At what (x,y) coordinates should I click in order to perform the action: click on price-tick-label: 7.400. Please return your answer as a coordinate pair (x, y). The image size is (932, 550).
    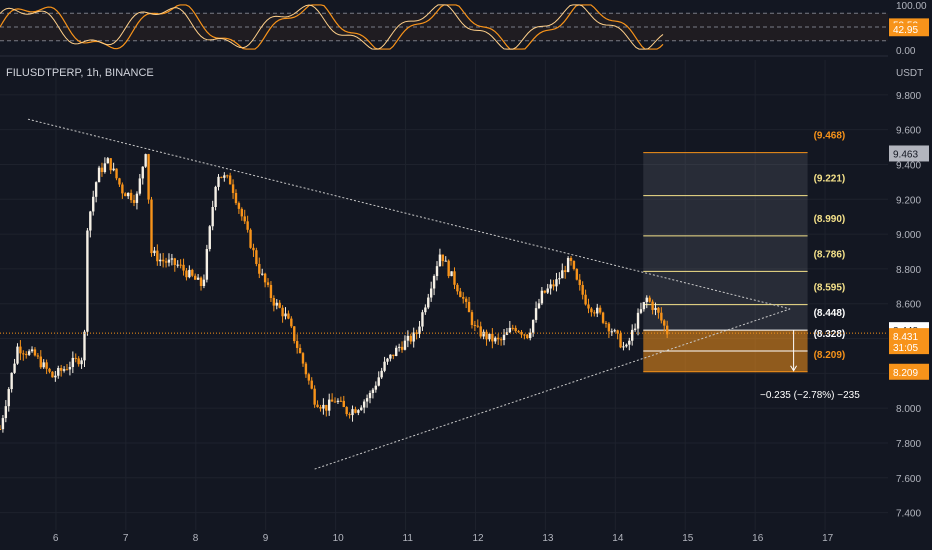
    Looking at the image, I should click on (908, 514).